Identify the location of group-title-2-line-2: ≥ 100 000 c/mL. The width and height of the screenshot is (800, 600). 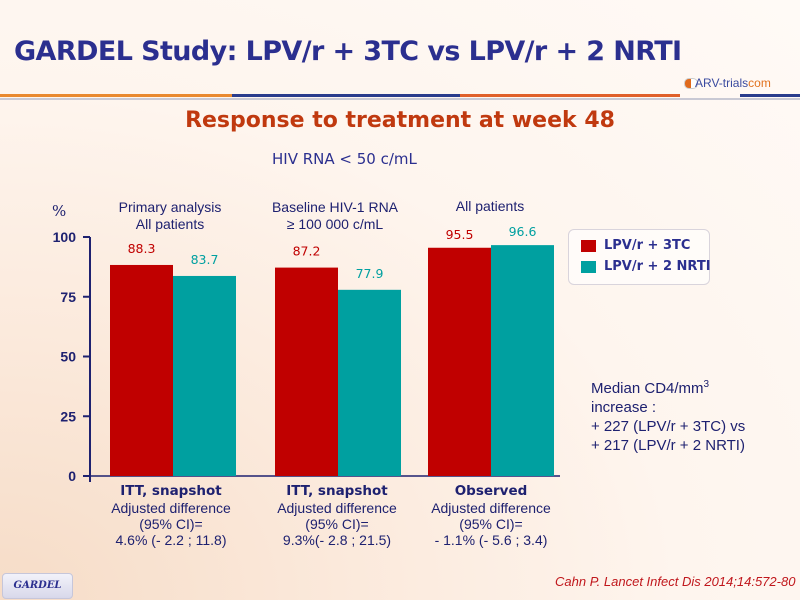
(335, 224).